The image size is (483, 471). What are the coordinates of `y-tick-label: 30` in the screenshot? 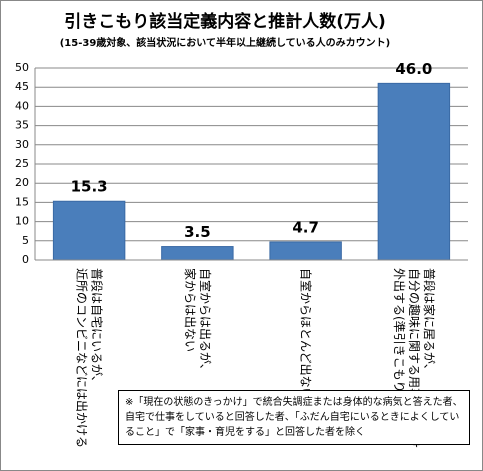 It's located at (22, 144).